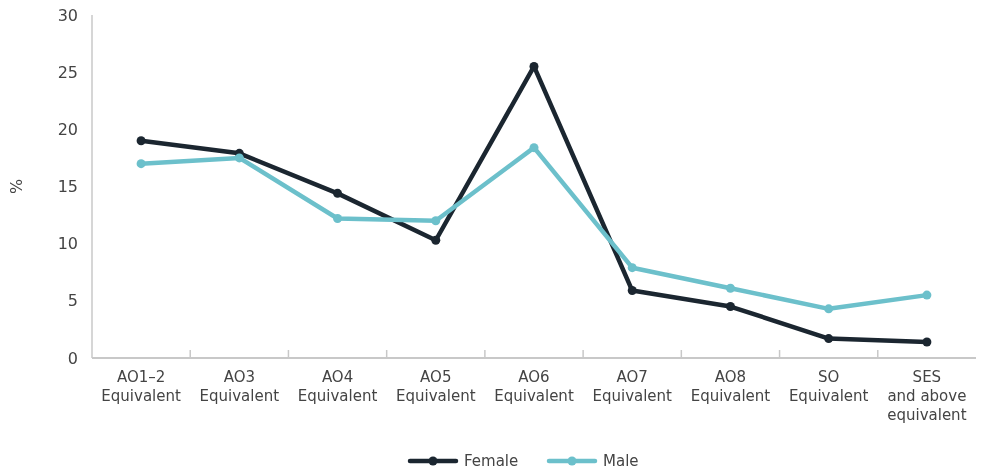 The image size is (1006, 476). I want to click on x-tick-label: AO1–2 Equivalent, so click(141, 386).